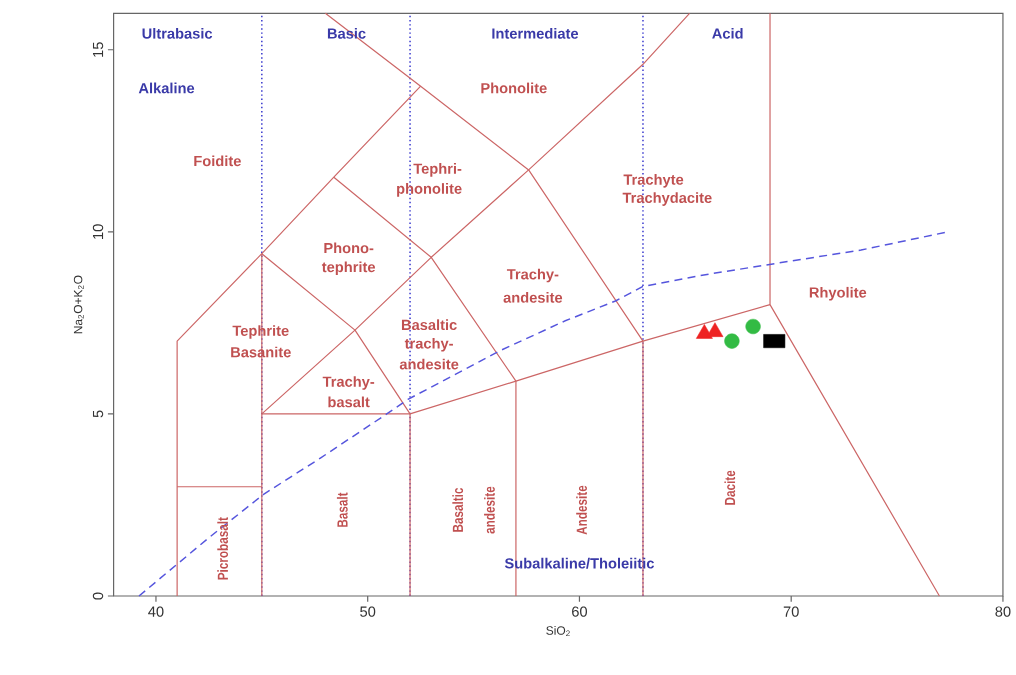  I want to click on annotation: Dacite, so click(730, 487).